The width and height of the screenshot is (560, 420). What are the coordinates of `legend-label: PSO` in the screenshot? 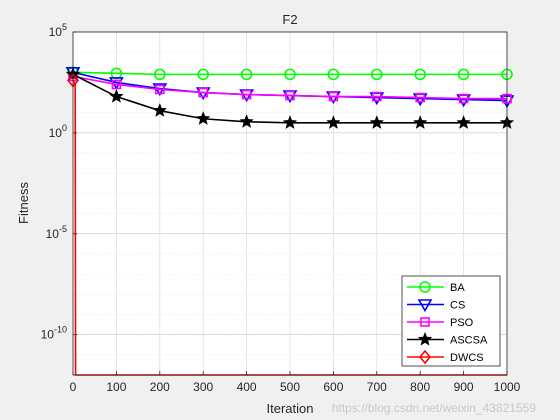 It's located at (462, 323).